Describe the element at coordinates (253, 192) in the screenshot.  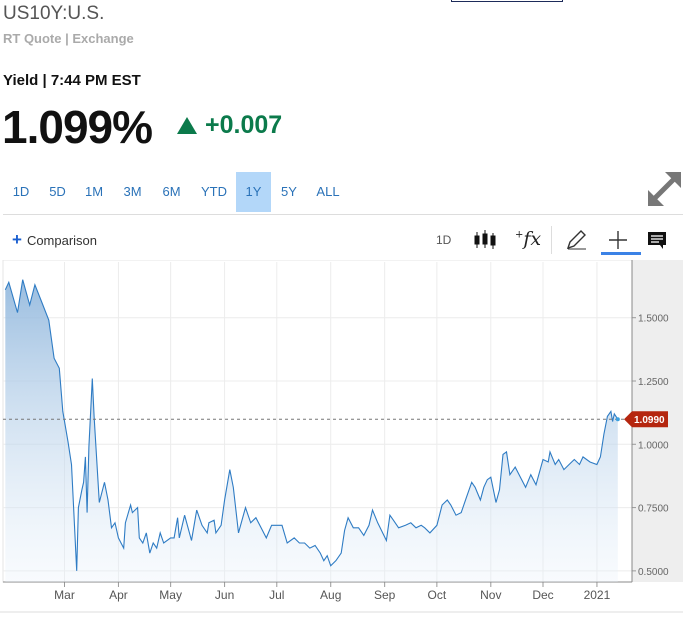
I see `range-1y: 1Y` at that location.